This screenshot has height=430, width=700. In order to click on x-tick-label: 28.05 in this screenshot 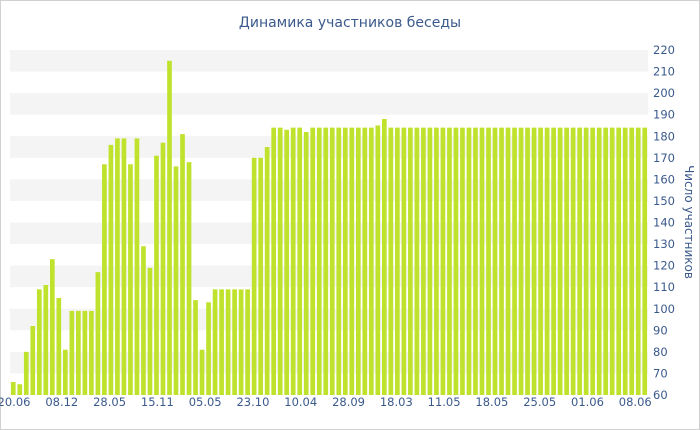, I will do `click(109, 402)`.